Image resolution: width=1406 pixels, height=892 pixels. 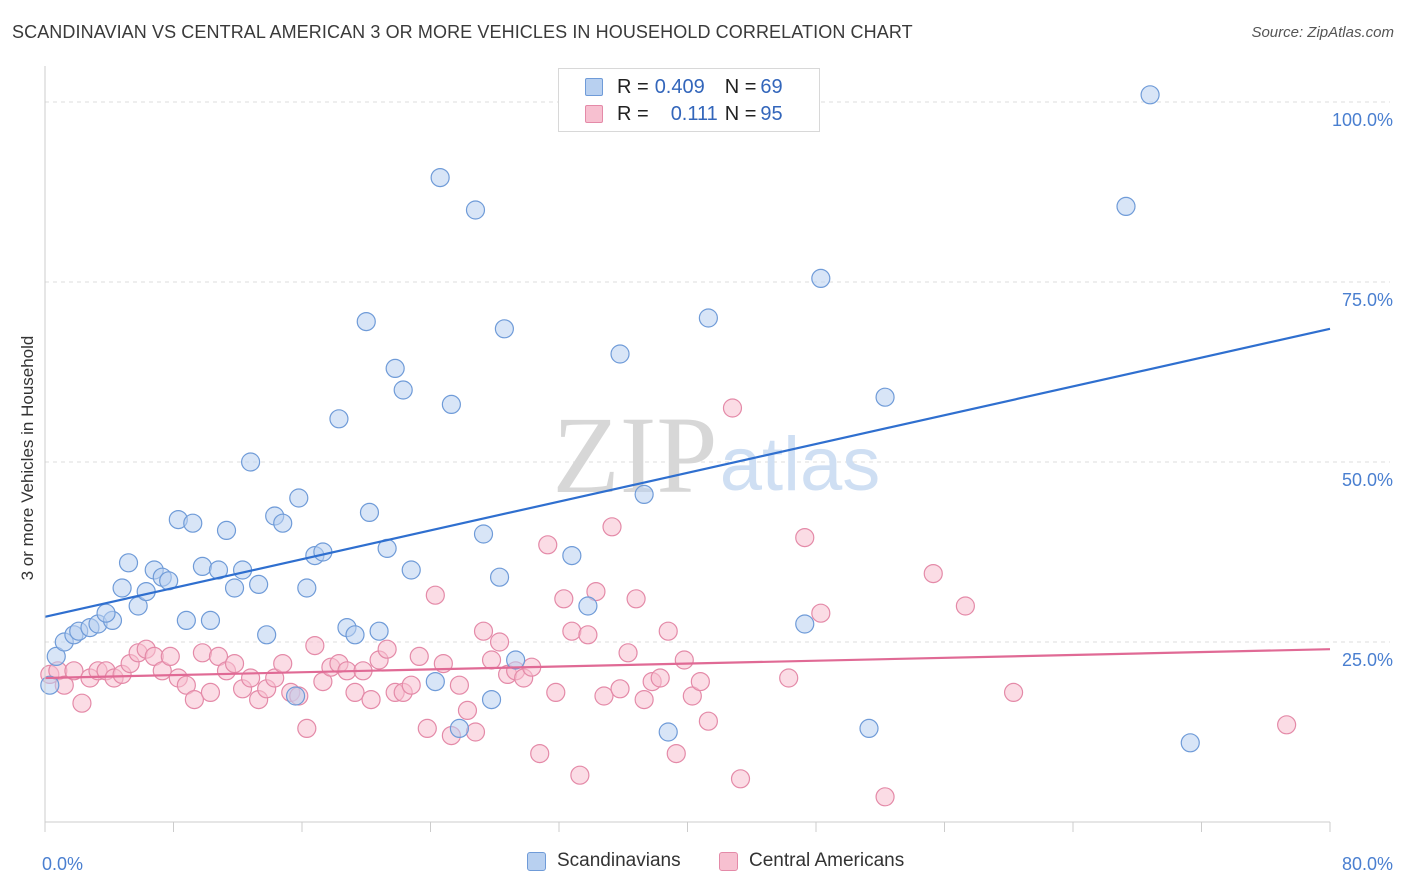 What do you see at coordinates (619, 860) in the screenshot?
I see `legend-label: Scandinavians` at bounding box center [619, 860].